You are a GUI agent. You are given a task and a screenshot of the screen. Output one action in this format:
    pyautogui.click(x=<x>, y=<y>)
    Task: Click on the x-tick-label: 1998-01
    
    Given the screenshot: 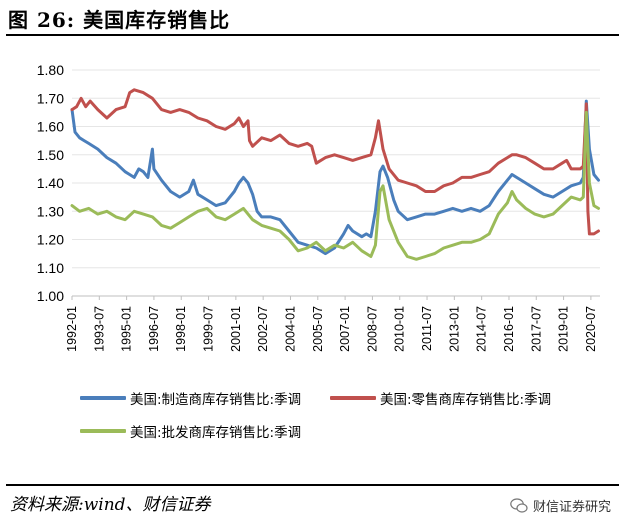 What is the action you would take?
    pyautogui.click(x=181, y=329)
    